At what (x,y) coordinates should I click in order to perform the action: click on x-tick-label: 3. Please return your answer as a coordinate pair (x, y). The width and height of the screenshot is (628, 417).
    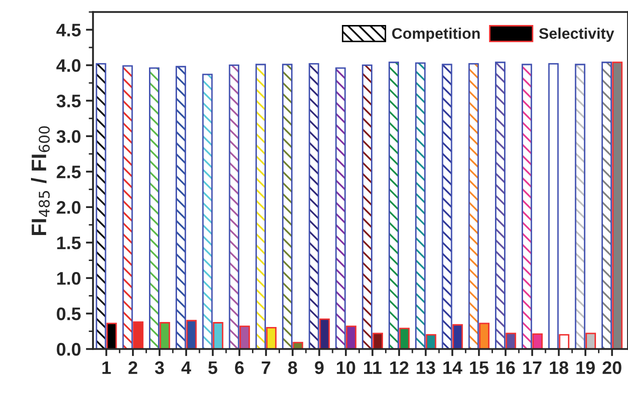
    Looking at the image, I should click on (159, 367).